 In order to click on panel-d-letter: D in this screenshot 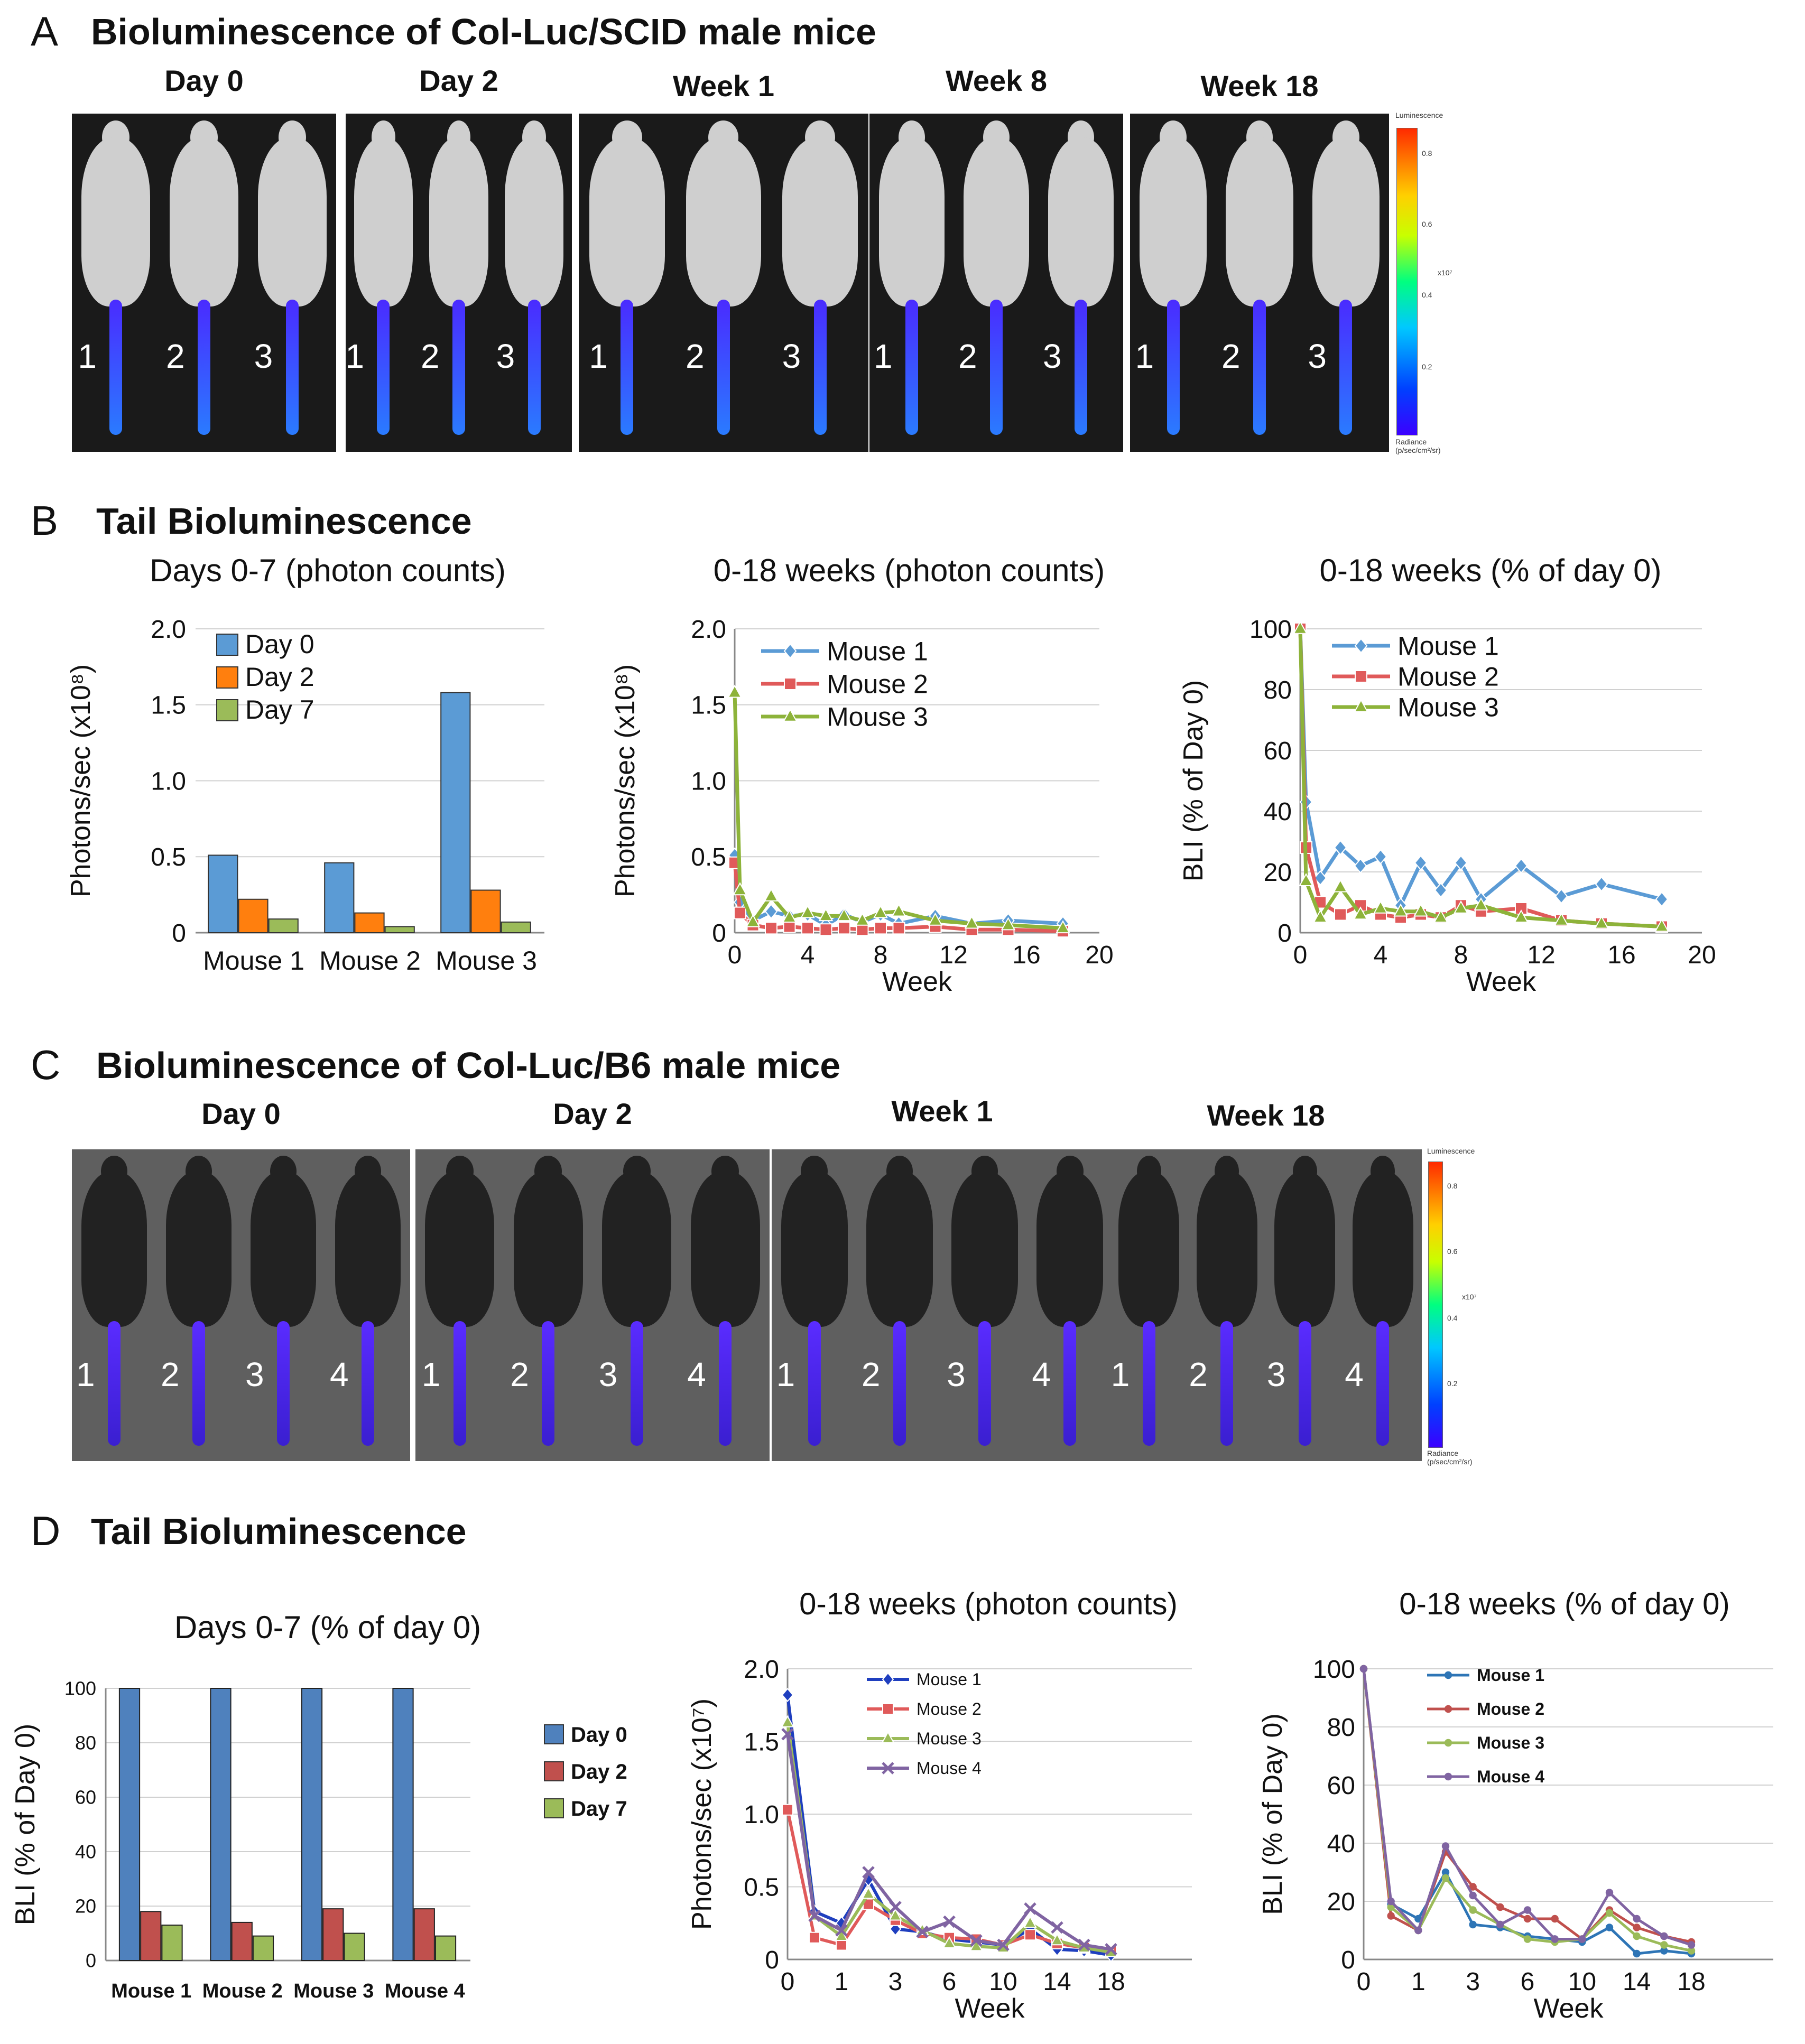, I will do `click(46, 1531)`.